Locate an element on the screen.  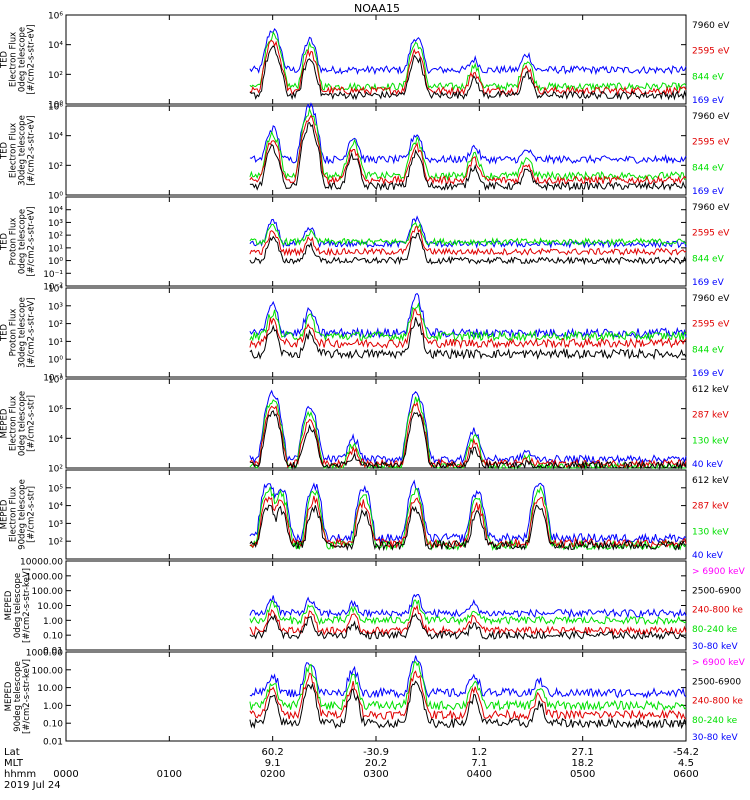
y-axis-label-line: TED is located at coordinates (5, 150).